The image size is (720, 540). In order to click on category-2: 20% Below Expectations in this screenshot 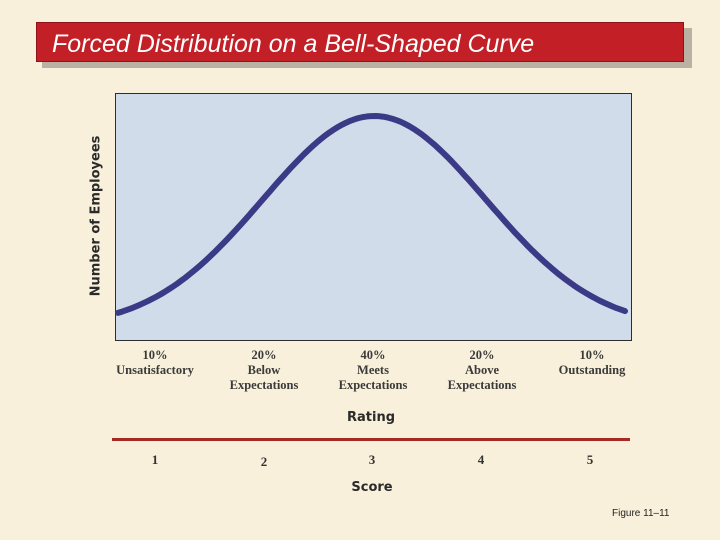, I will do `click(264, 370)`.